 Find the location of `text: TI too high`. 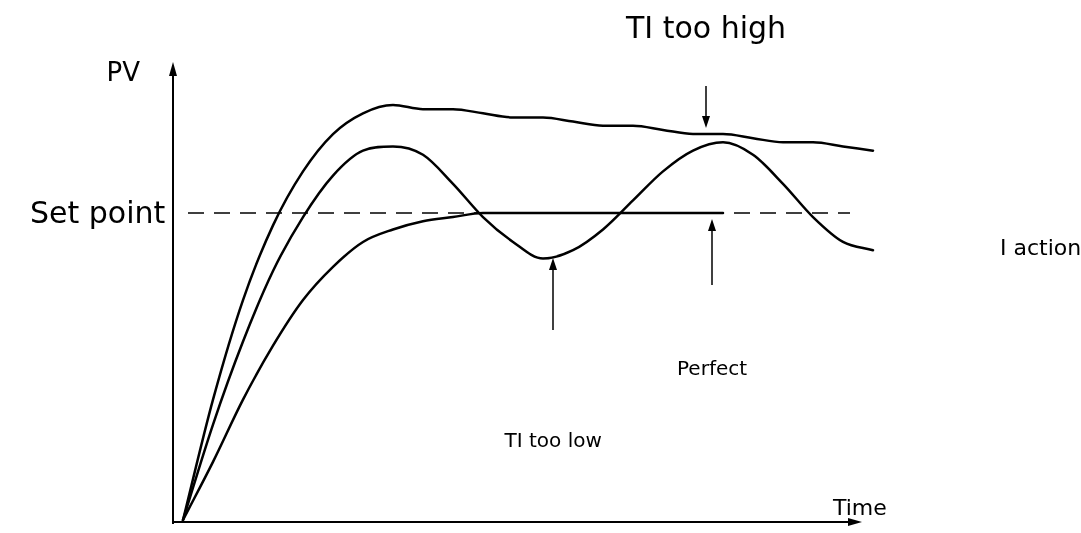

text: TI too high is located at coordinates (706, 27).